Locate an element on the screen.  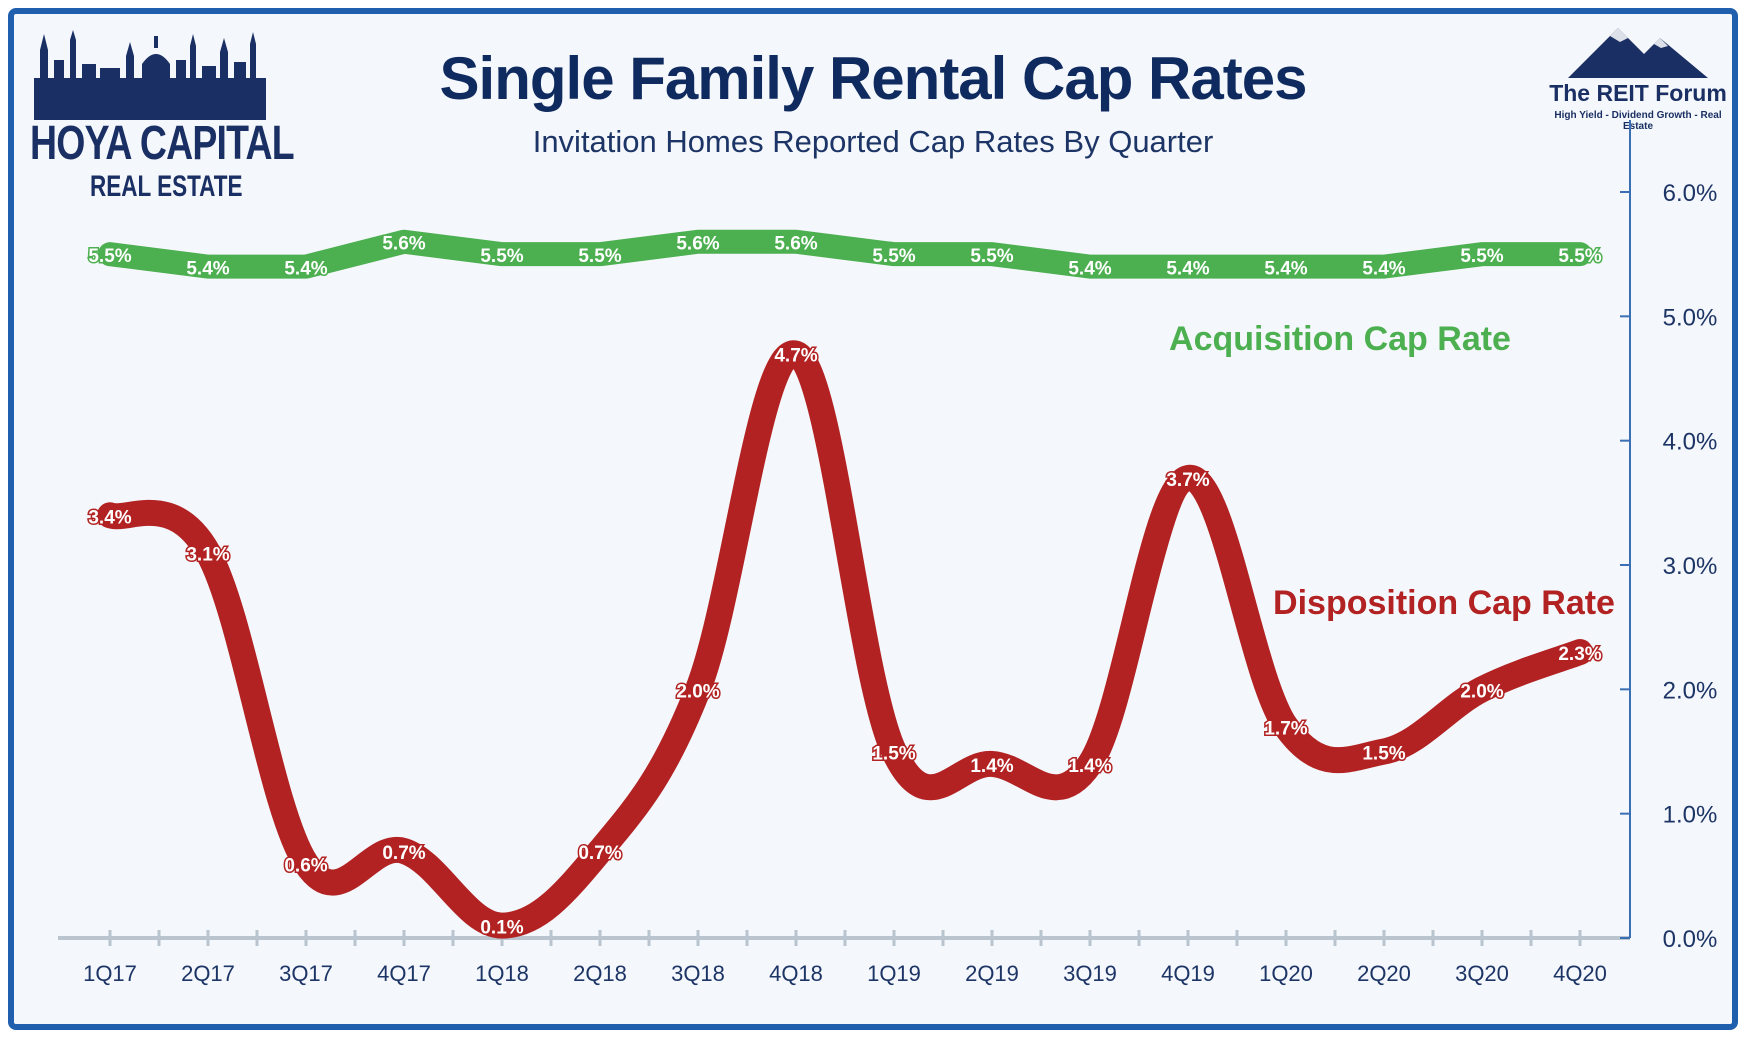
y-tick-label: 5.0% is located at coordinates (1690, 317).